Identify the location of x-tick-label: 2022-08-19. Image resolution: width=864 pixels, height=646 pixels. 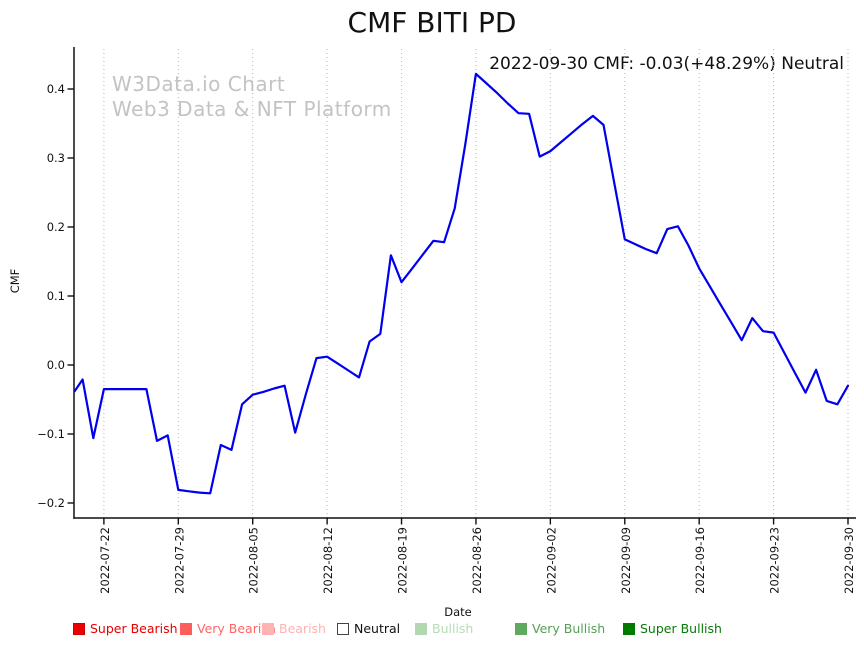
(403, 560).